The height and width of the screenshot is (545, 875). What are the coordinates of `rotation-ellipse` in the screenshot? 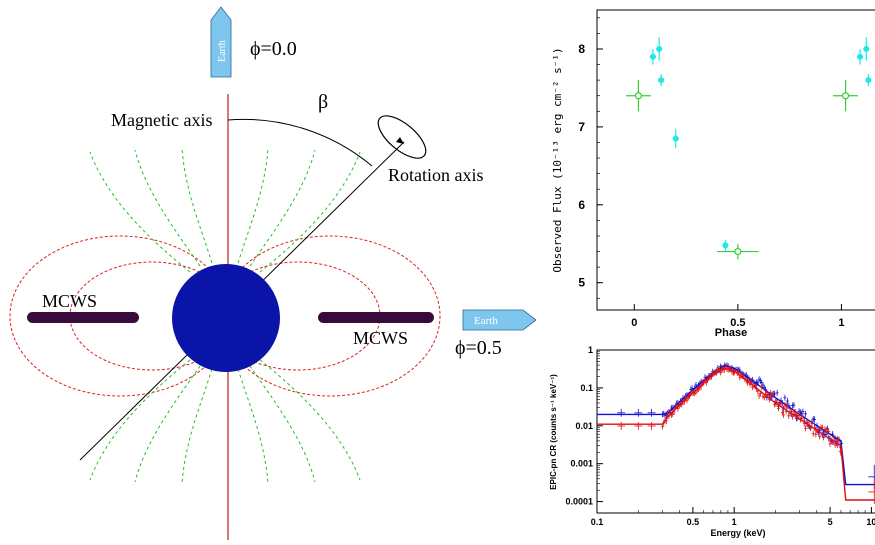 It's located at (402, 137).